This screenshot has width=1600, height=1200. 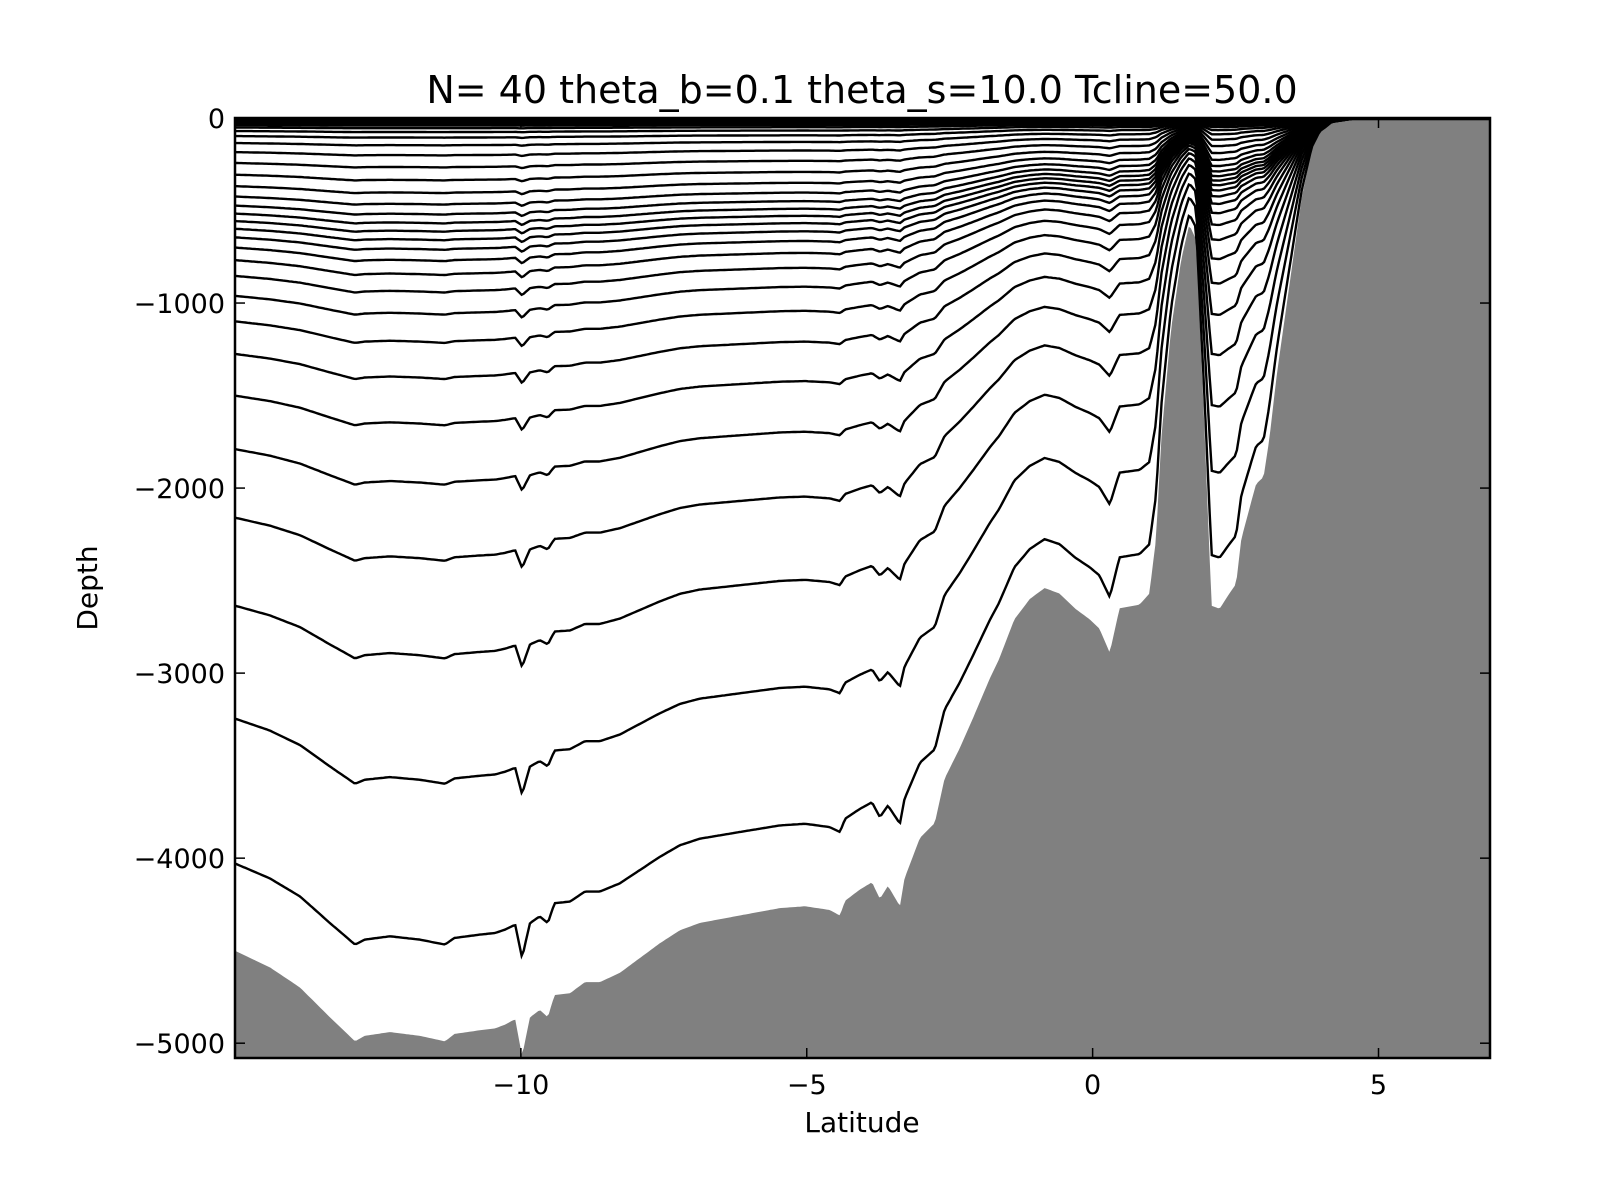 I want to click on x-tick-label: 0, so click(x=1092, y=1085).